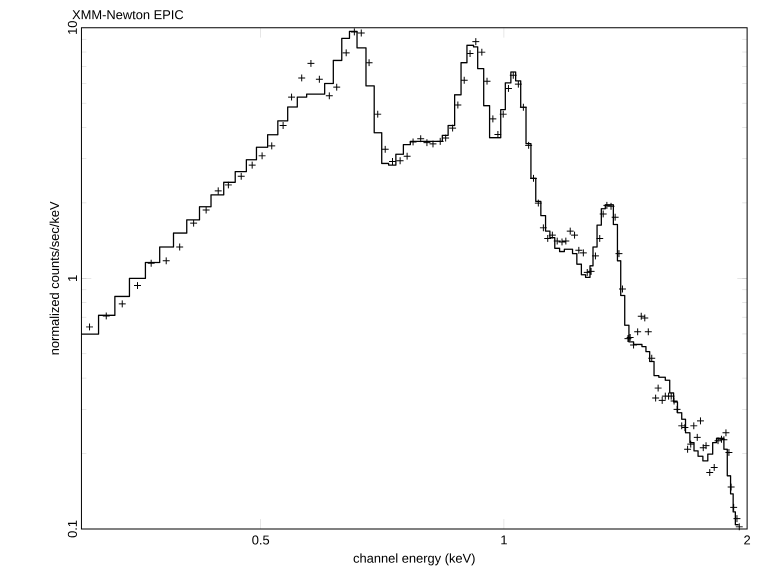 The width and height of the screenshot is (759, 584). Describe the element at coordinates (72, 529) in the screenshot. I see `y-tick-label: 0.1` at that location.